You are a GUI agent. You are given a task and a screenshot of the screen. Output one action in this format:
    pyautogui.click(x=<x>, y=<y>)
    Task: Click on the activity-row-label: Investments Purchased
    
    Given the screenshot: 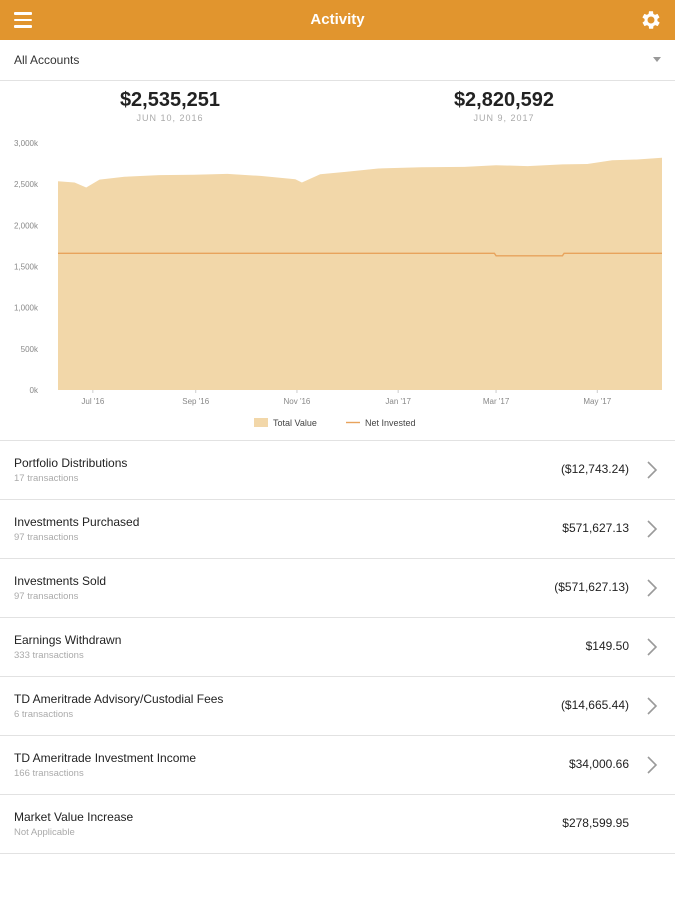 What is the action you would take?
    pyautogui.click(x=77, y=522)
    